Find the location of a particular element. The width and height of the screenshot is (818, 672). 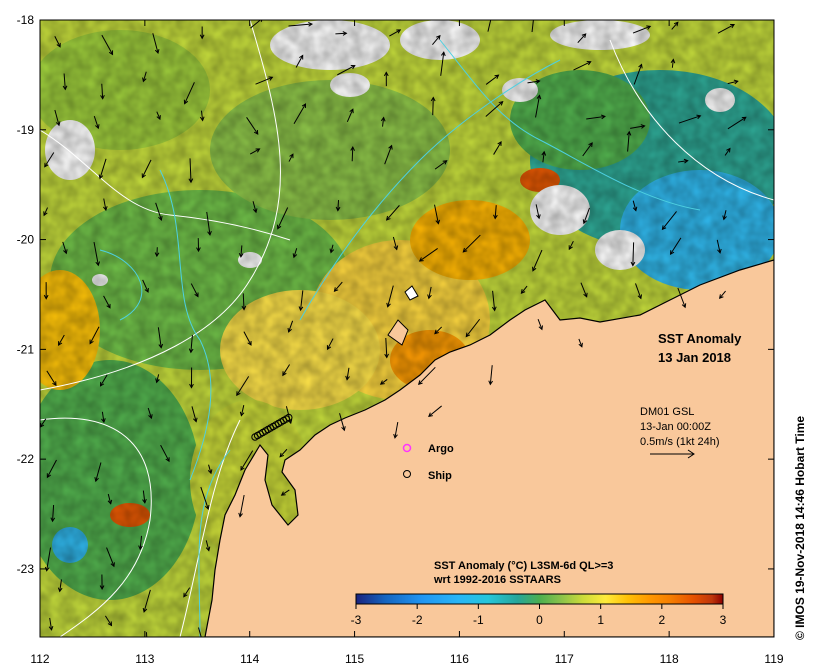

x-tick-label: 112 is located at coordinates (39, 659).